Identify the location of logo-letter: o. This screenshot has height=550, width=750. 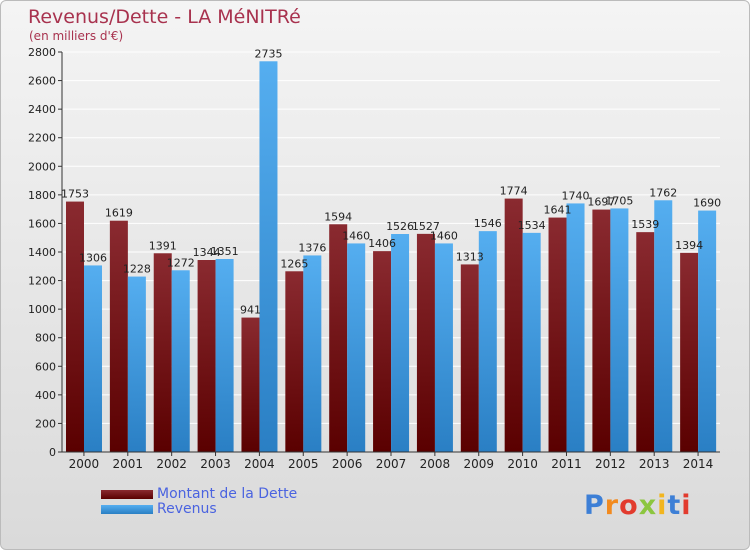
(629, 505).